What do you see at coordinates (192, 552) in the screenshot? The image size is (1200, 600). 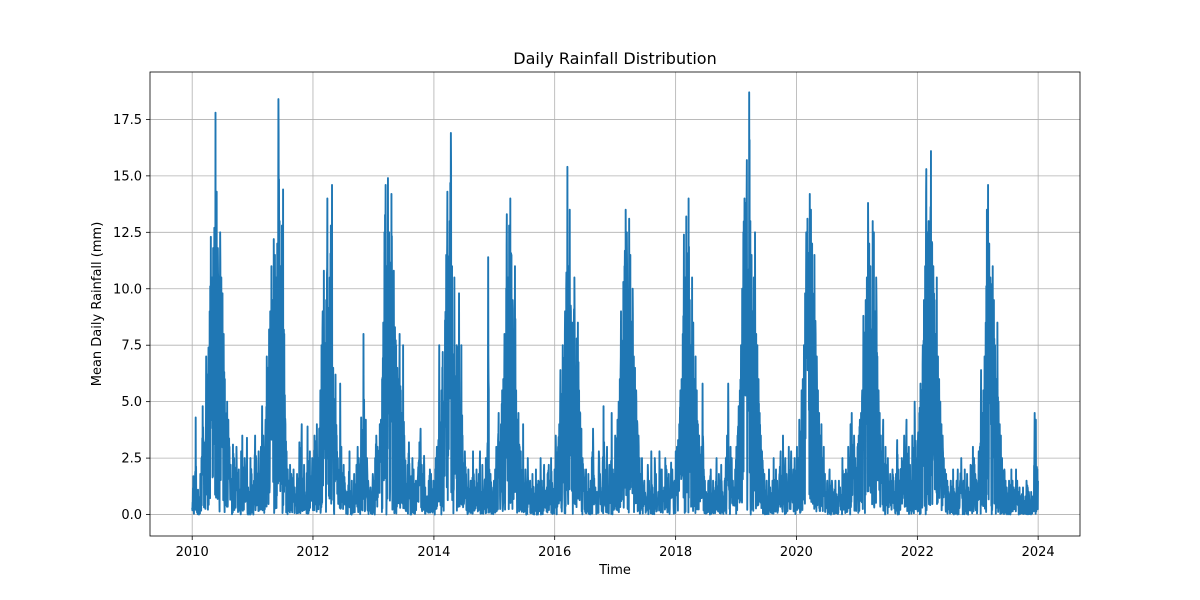 I see `x-tick-label: 2010` at bounding box center [192, 552].